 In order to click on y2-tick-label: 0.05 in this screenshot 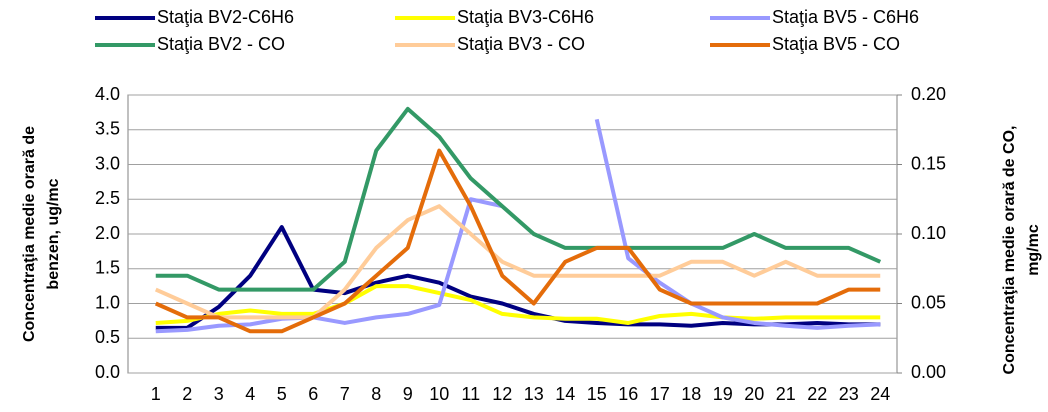, I will do `click(928, 302)`.